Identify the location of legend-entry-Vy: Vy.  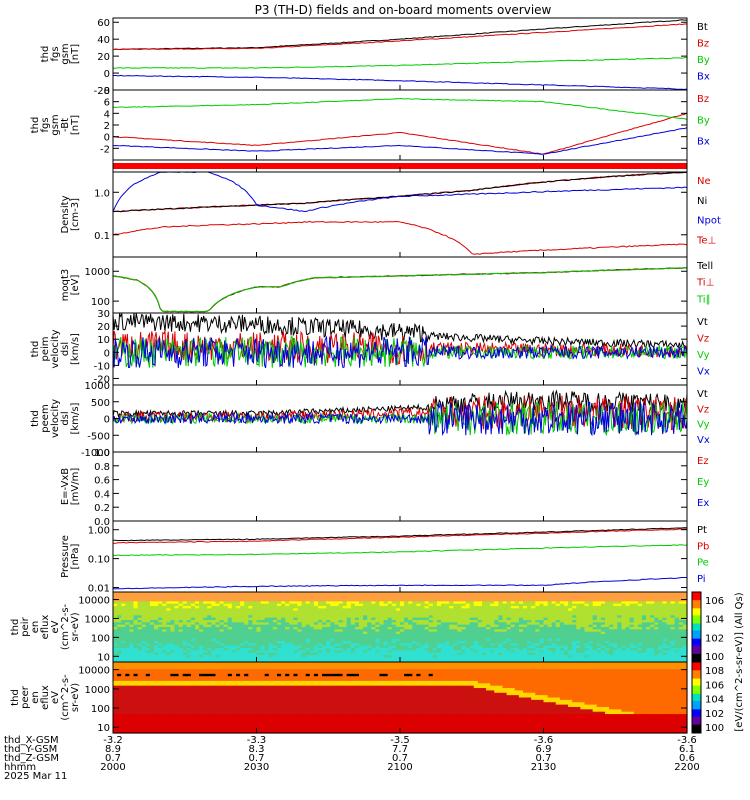
(703, 355).